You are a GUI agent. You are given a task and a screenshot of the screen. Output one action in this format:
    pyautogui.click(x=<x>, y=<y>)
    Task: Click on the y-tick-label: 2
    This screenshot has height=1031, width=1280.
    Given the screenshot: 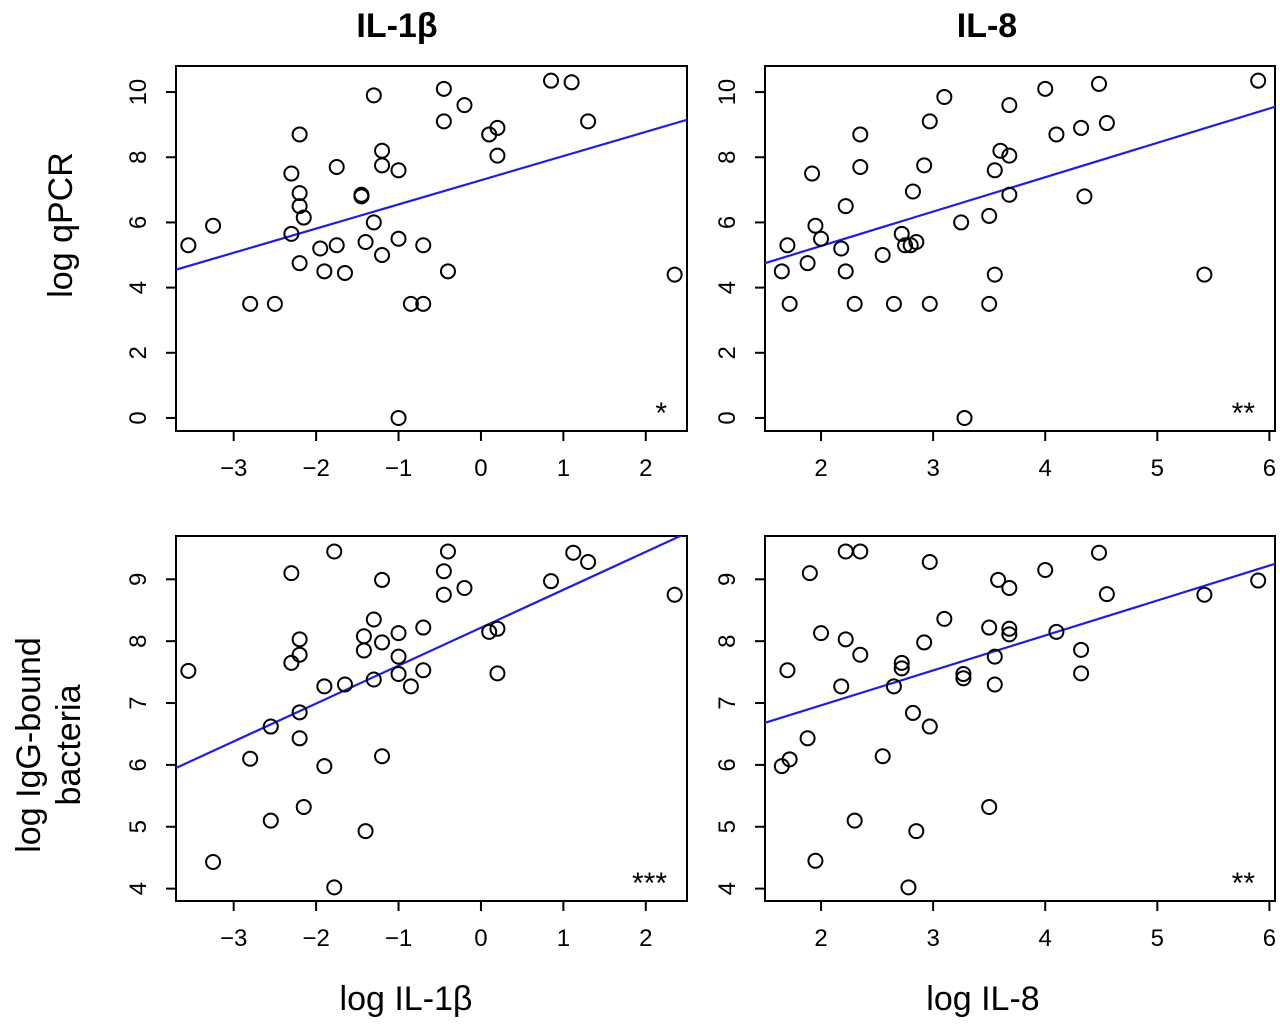 What is the action you would take?
    pyautogui.click(x=727, y=352)
    